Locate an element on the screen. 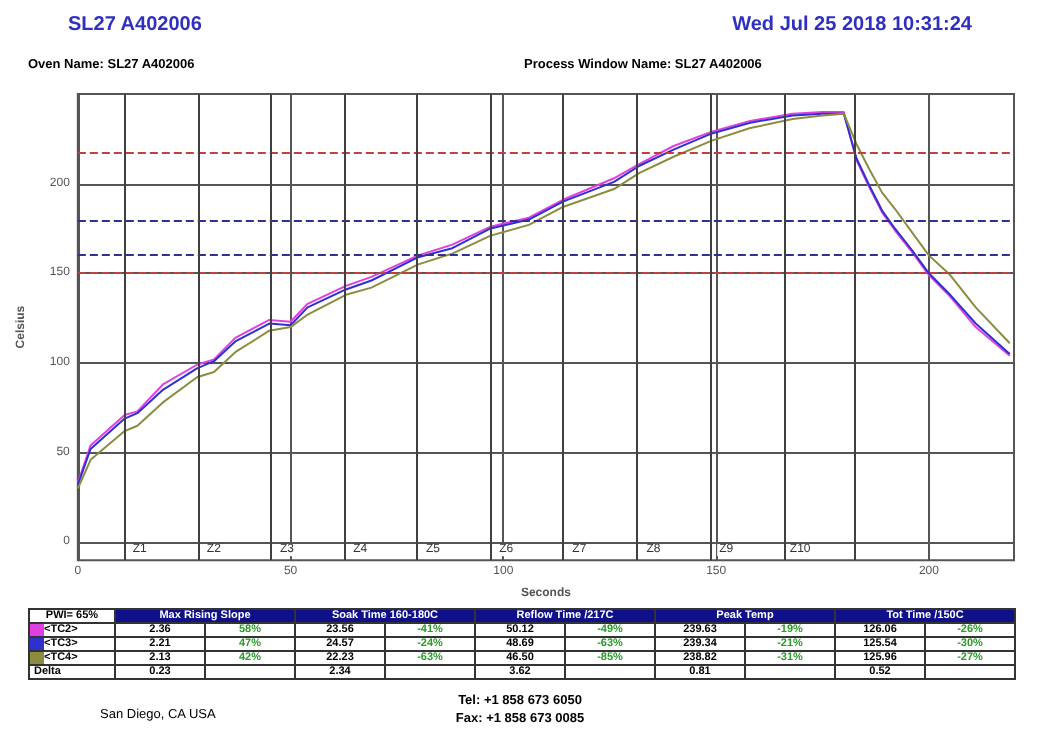  chart-subtitle: Wed Jul 25 2018 10:31:24 is located at coordinates (852, 25).